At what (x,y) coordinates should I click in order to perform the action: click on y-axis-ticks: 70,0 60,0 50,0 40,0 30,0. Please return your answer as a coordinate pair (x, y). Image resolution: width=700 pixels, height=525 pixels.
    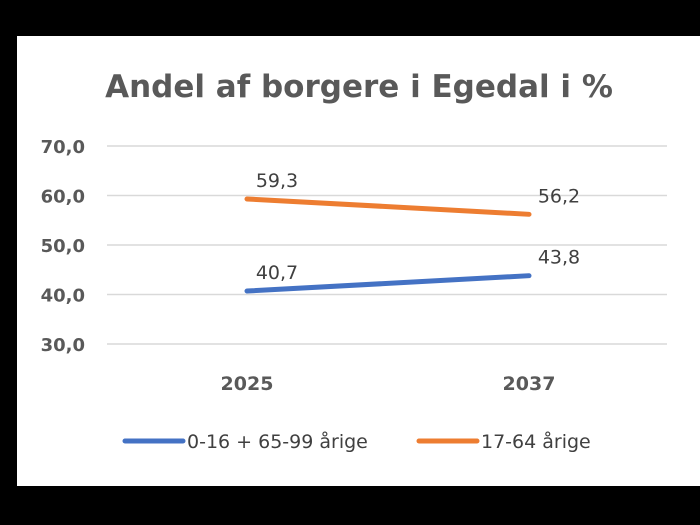
    Looking at the image, I should click on (63, 246).